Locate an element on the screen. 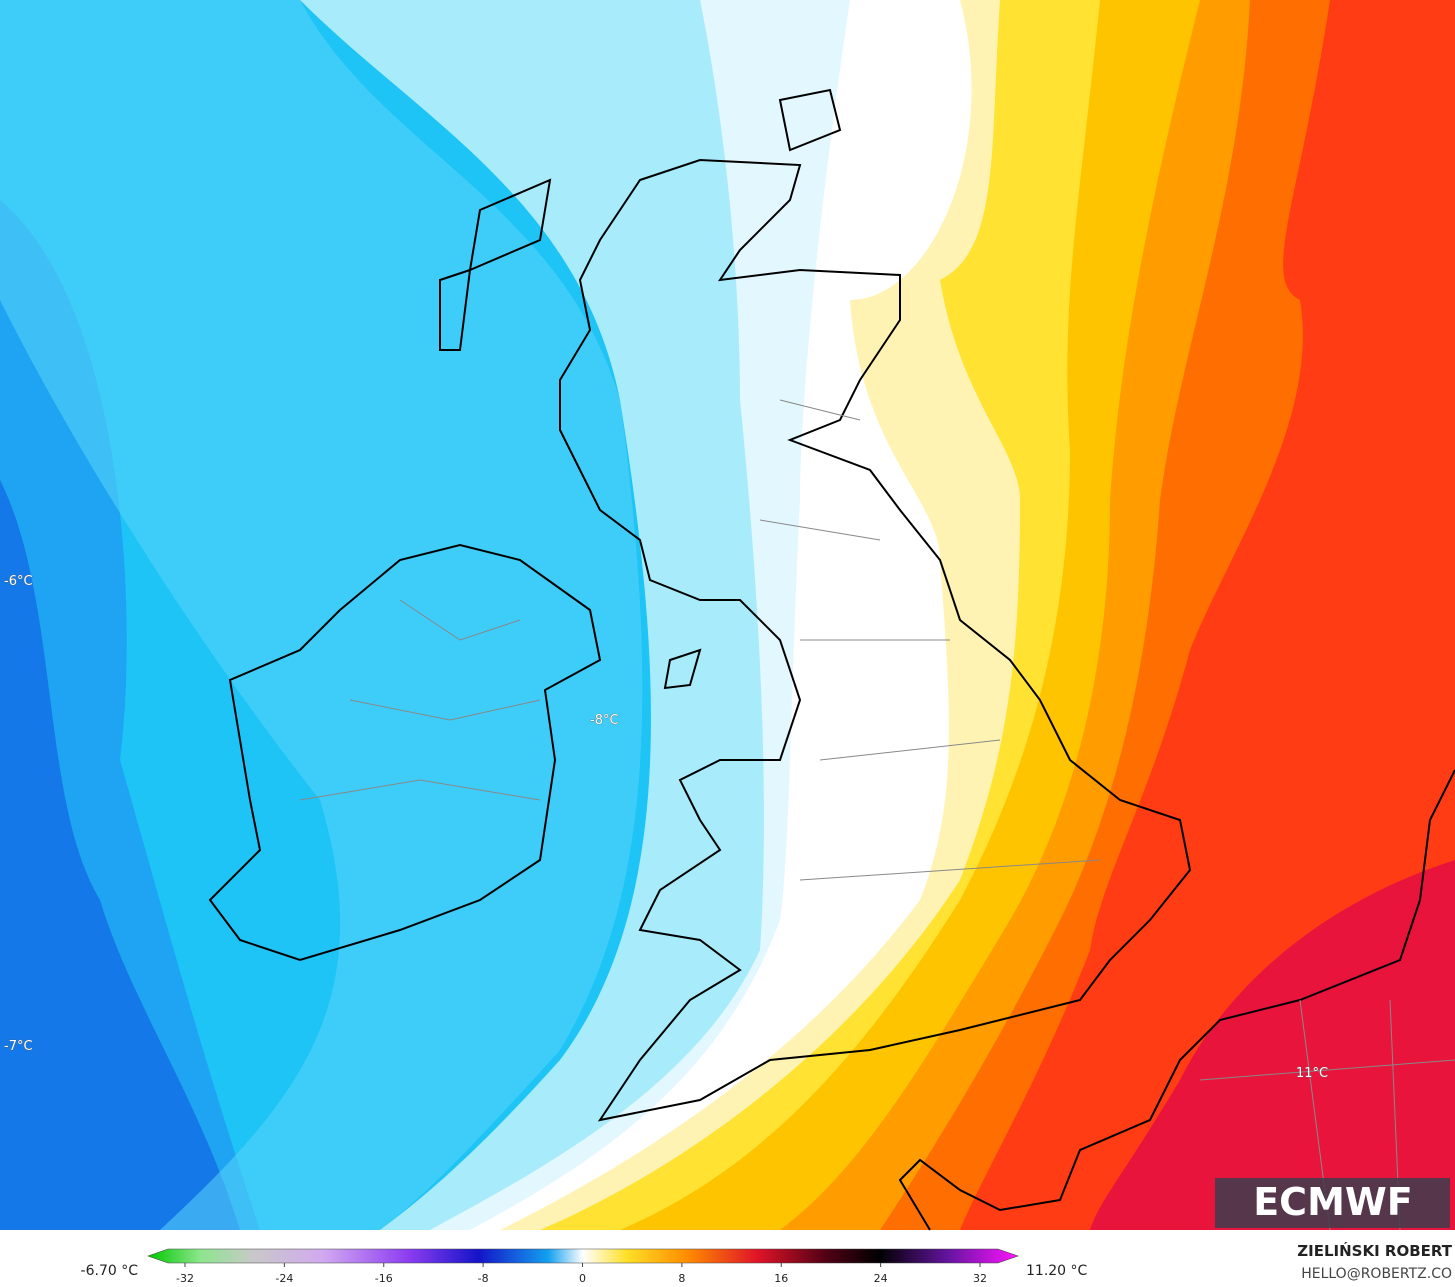 This screenshot has height=1287, width=1455. logo: ECMWF is located at coordinates (1333, 1202).